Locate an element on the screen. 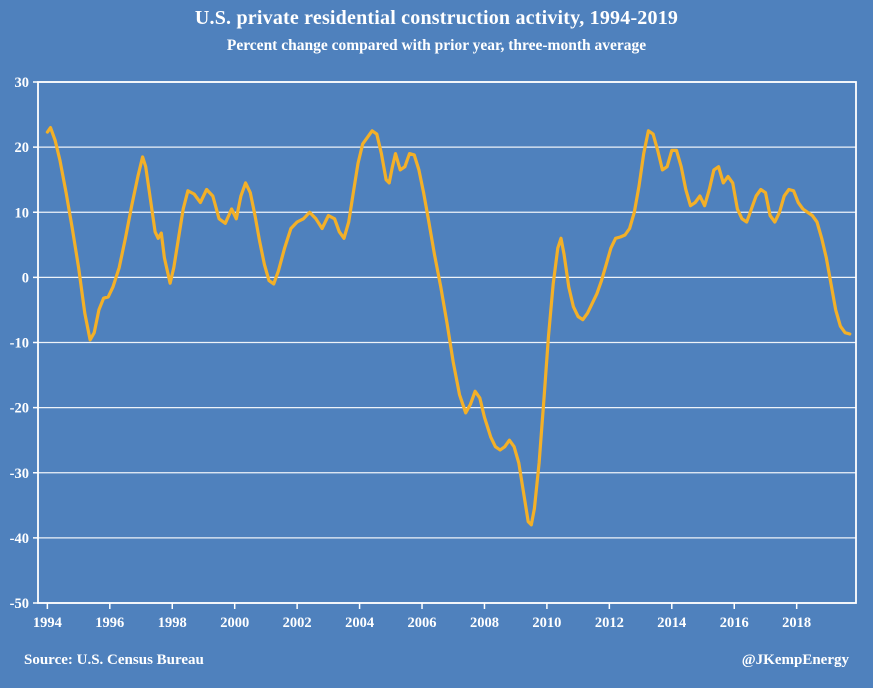 The width and height of the screenshot is (873, 688). y-tick-label: -20 is located at coordinates (19, 409).